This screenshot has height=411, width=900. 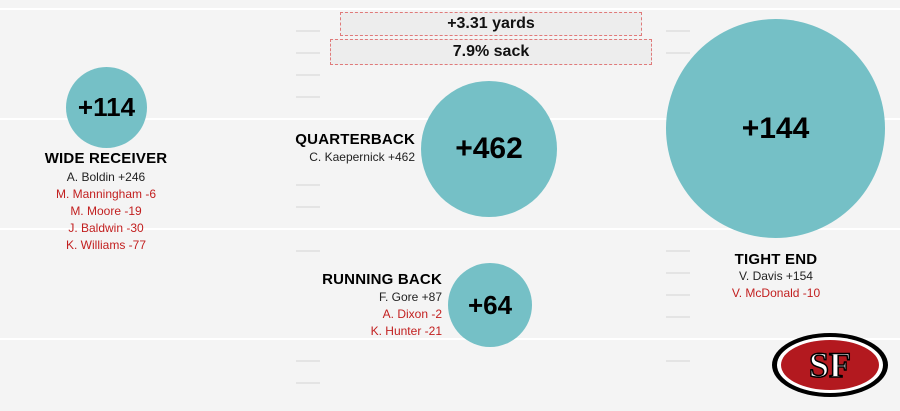 What do you see at coordinates (106, 158) in the screenshot?
I see `wide-receiver-title: WIDE RECEIVER` at bounding box center [106, 158].